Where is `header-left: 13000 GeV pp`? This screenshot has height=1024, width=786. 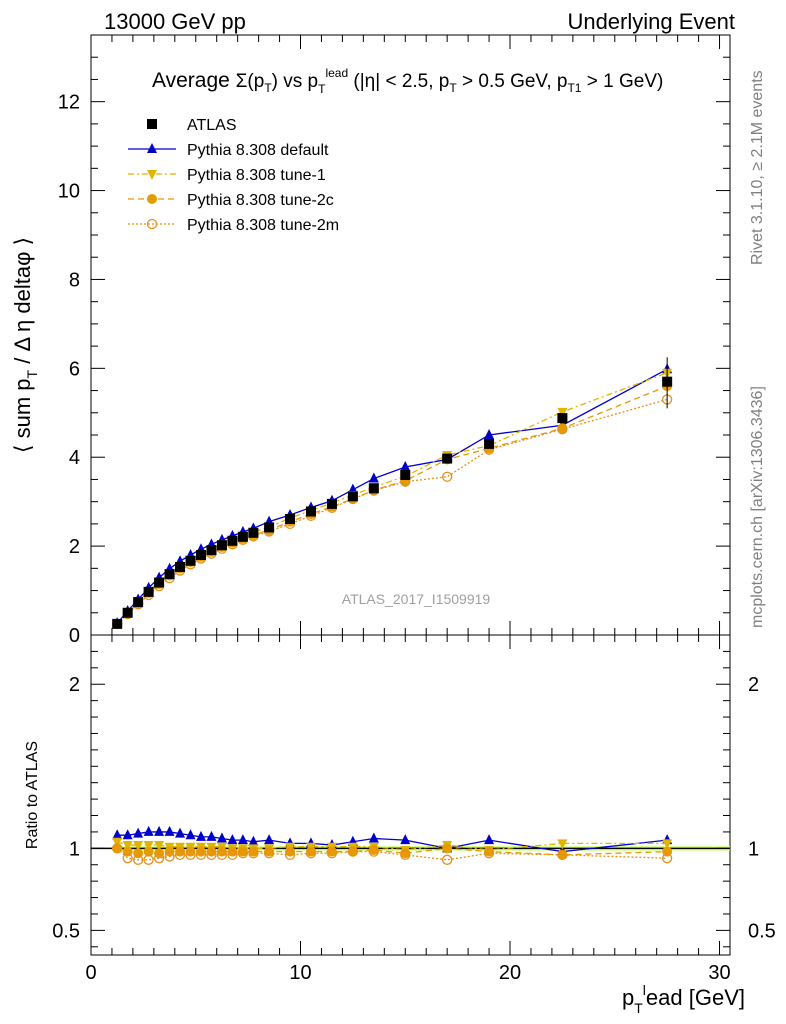 header-left: 13000 GeV pp is located at coordinates (175, 21).